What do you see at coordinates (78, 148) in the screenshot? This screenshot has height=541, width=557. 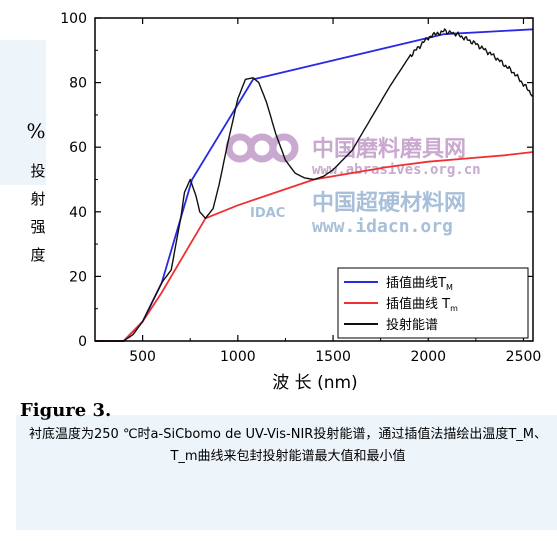 I see `y-tick-label: 60` at bounding box center [78, 148].